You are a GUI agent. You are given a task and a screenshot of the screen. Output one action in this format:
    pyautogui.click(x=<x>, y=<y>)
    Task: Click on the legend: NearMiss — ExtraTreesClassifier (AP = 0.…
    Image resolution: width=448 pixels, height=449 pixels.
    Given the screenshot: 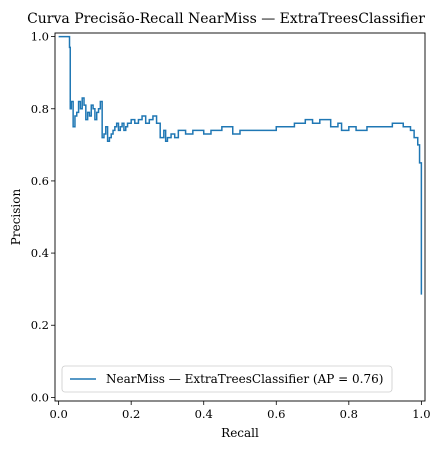 What is the action you would take?
    pyautogui.click(x=227, y=379)
    